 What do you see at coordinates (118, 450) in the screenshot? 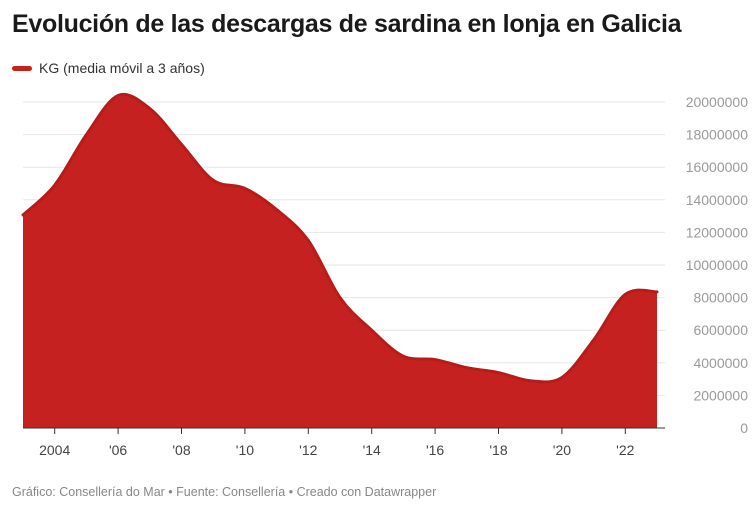
I see `x-tick-label: '06` at bounding box center [118, 450].